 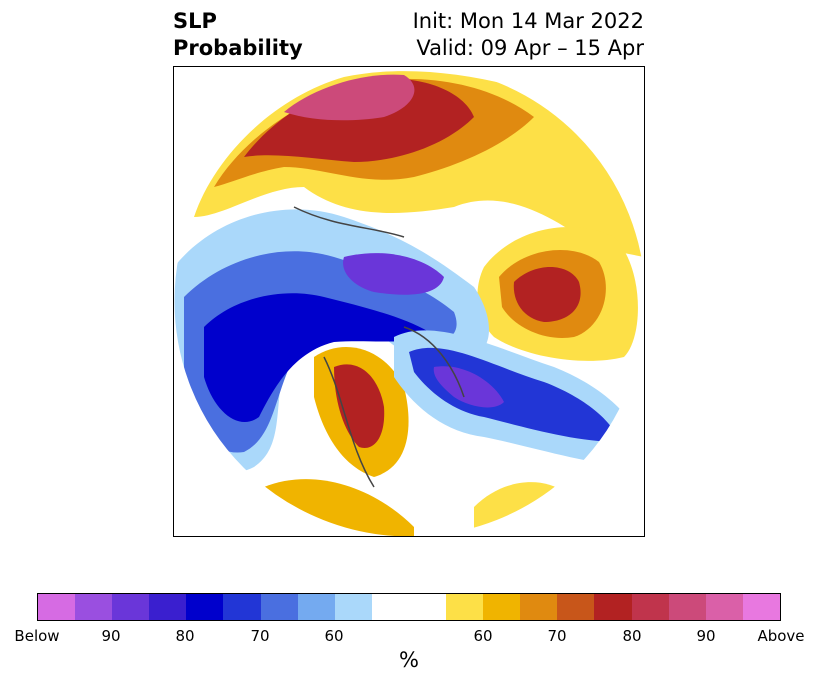 What do you see at coordinates (468, 387) in the screenshot?
I see `below-region-pacific-core` at bounding box center [468, 387].